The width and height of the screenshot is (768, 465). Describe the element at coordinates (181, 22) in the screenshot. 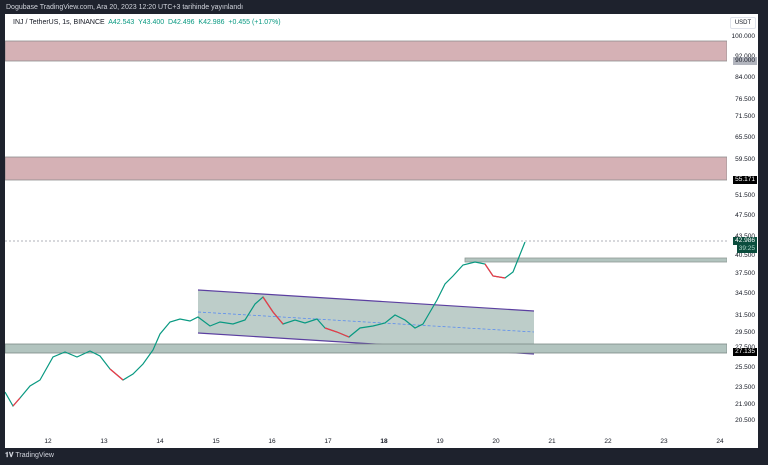

I see `low-value: D42.496` at that location.